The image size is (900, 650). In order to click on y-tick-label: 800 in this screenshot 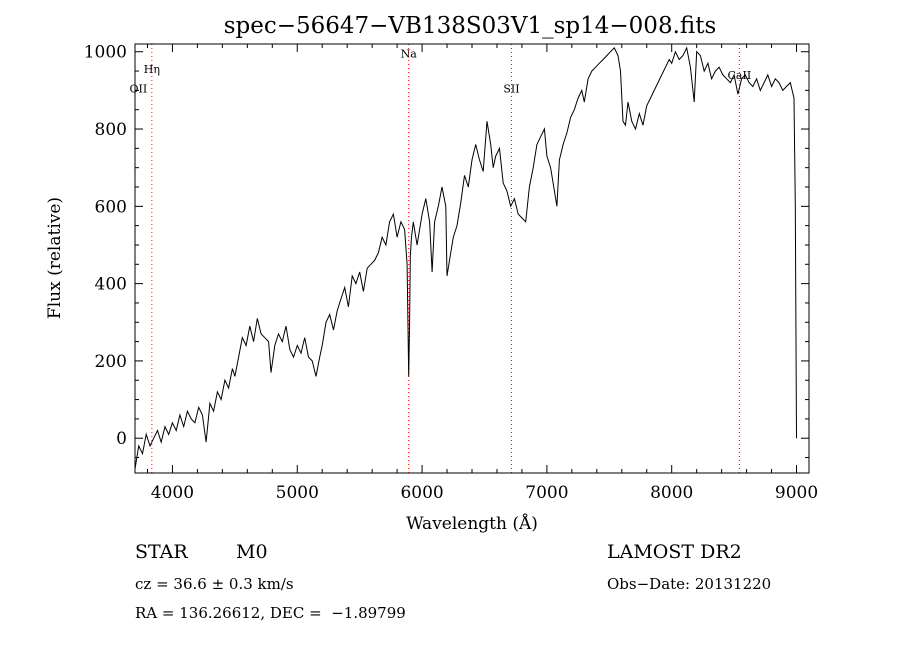, I will do `click(111, 130)`.